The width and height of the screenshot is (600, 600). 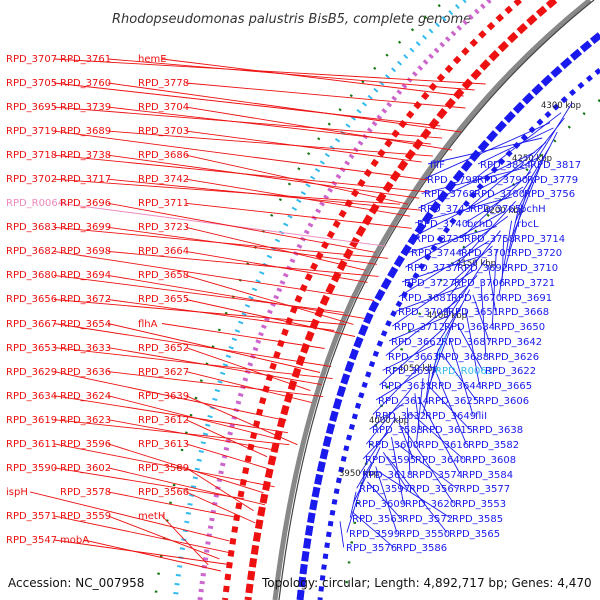 What do you see at coordinates (380, 504) in the screenshot?
I see `gene-label-rpd-3609: RPD_3609` at bounding box center [380, 504].